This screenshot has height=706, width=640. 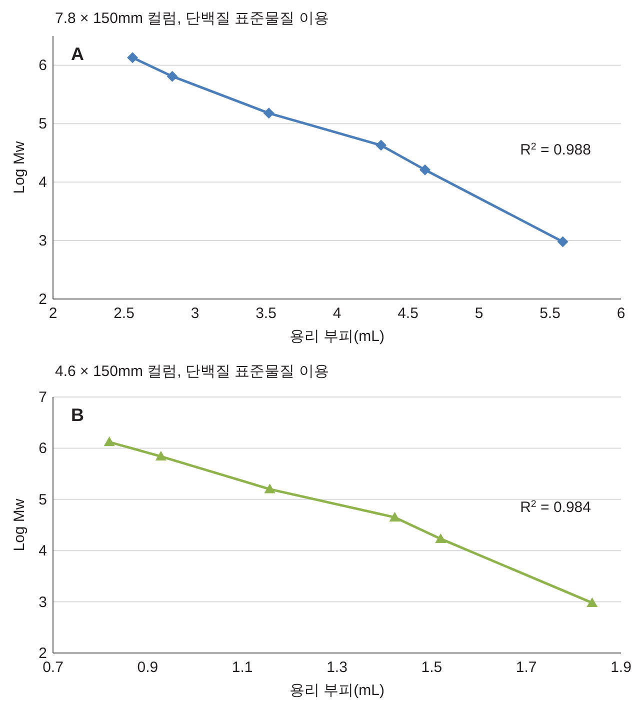 What do you see at coordinates (408, 313) in the screenshot?
I see `x-tick-label: 4.5` at bounding box center [408, 313].